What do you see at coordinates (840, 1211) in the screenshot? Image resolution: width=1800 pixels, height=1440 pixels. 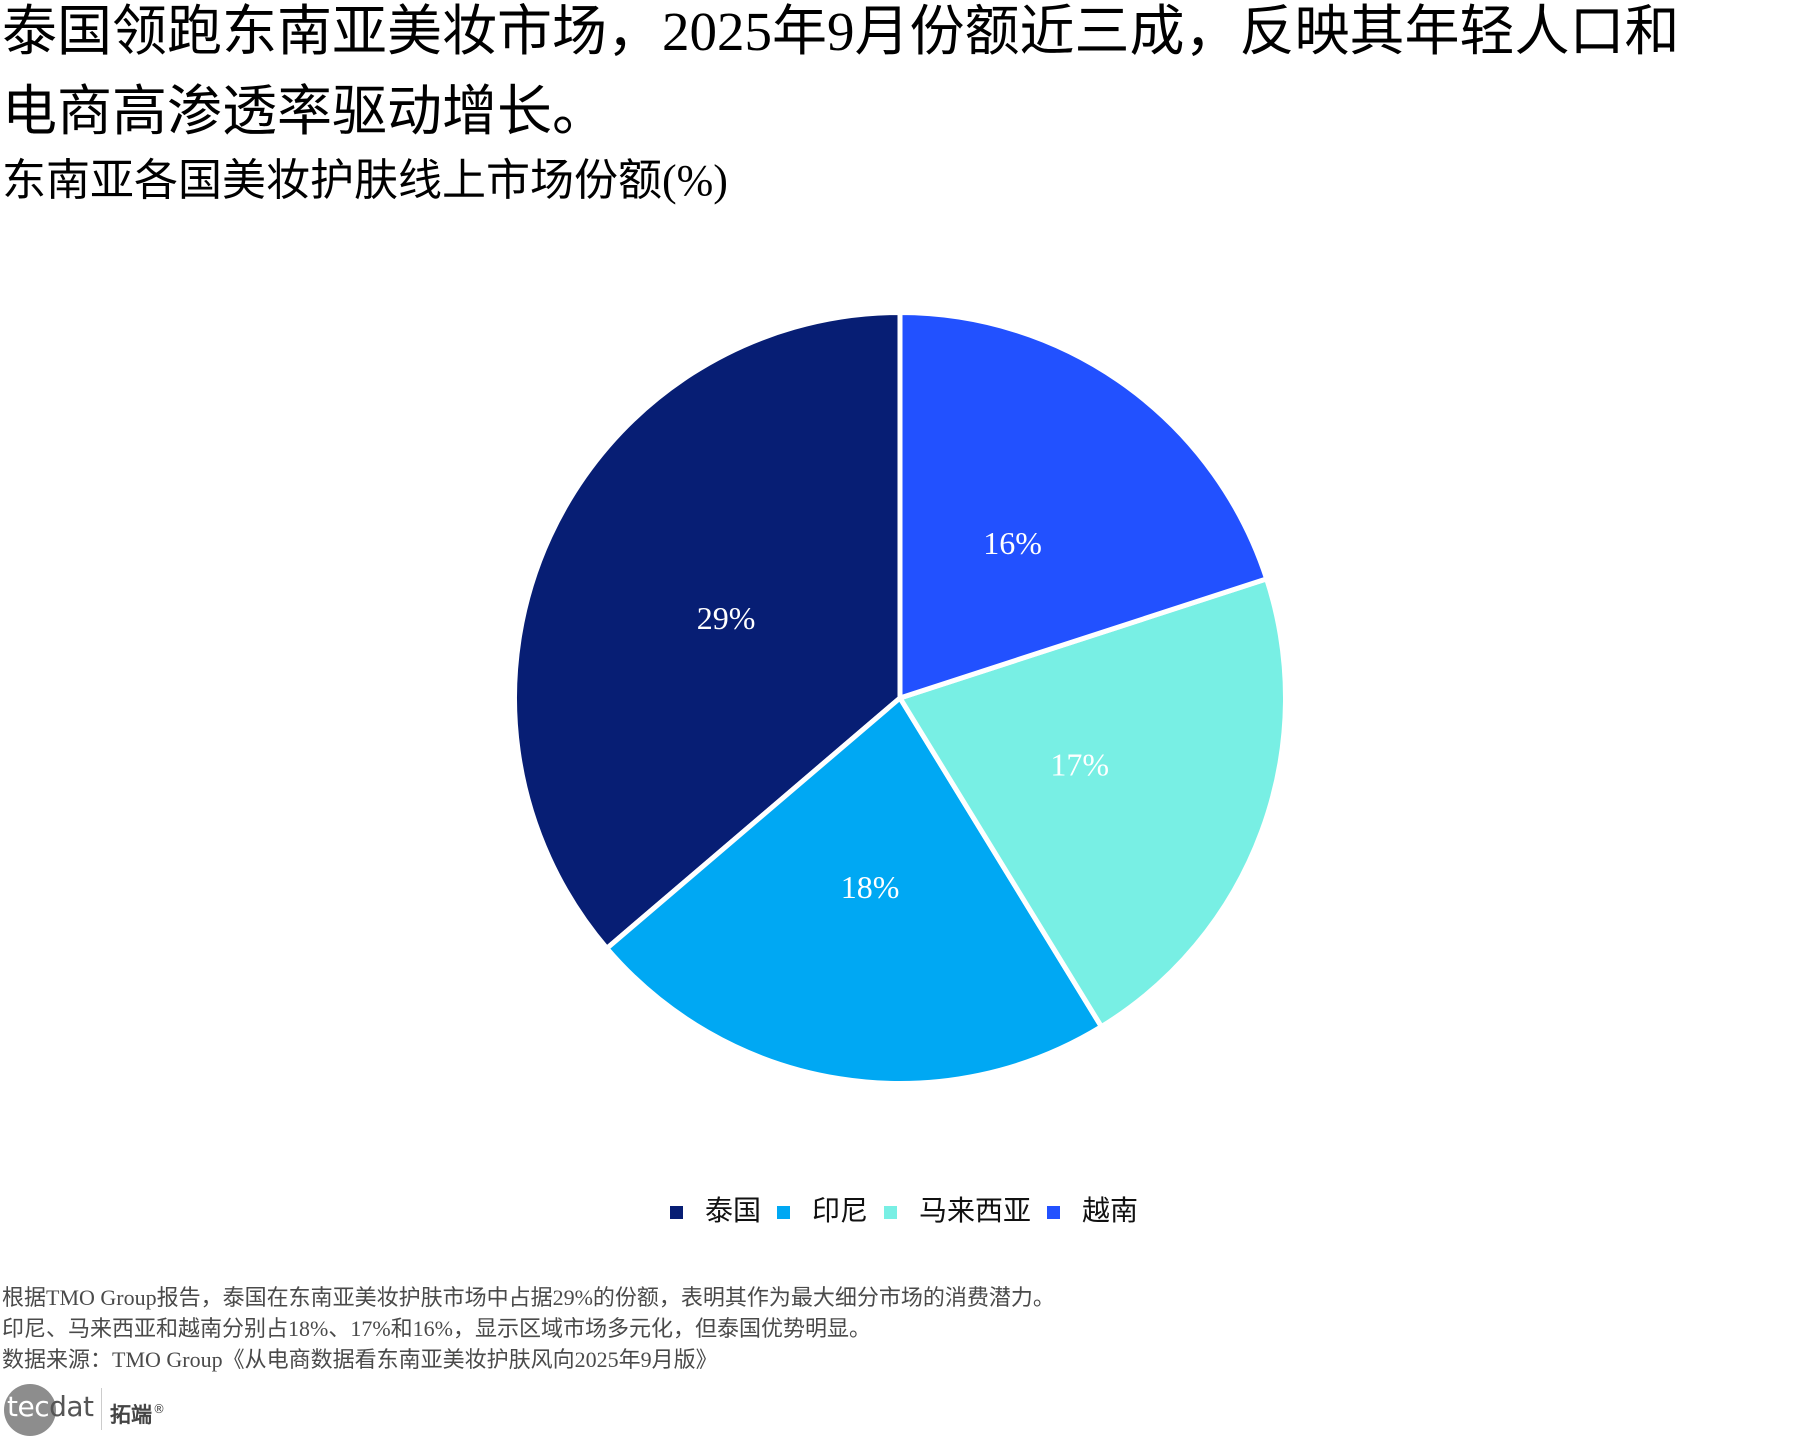 I see `legend-label: 印尼` at bounding box center [840, 1211].